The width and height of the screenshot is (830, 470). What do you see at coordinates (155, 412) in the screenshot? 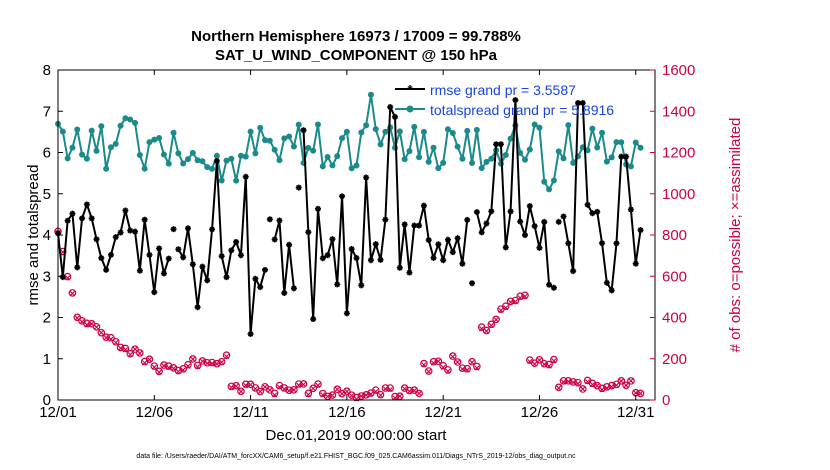
I see `x-tick-label: 12/06` at bounding box center [155, 412].